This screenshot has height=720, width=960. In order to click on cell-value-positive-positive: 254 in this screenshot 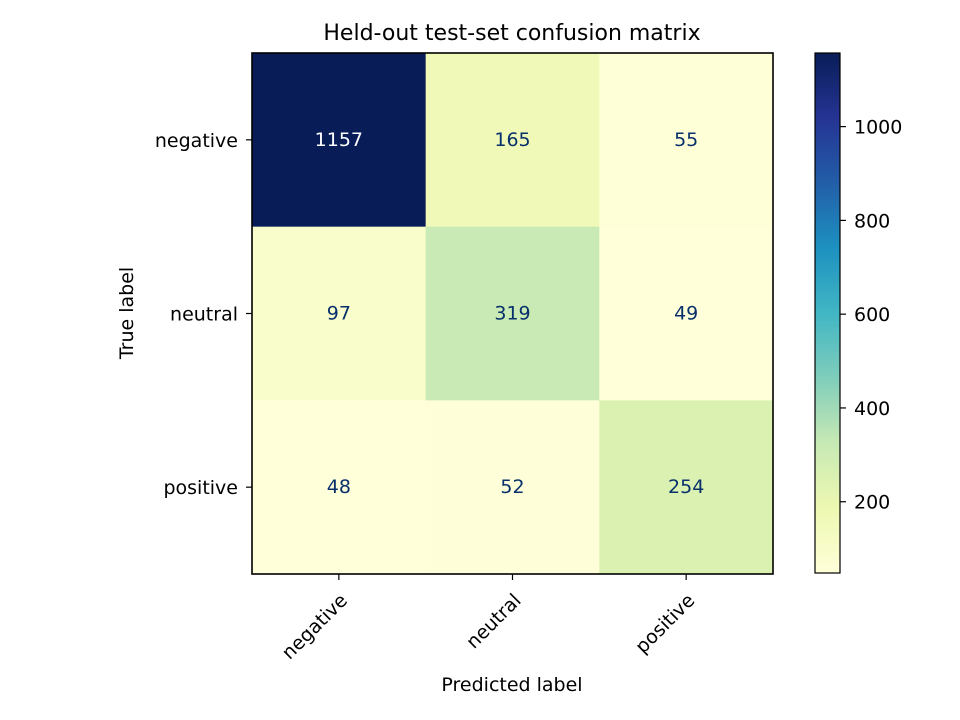, I will do `click(686, 487)`.